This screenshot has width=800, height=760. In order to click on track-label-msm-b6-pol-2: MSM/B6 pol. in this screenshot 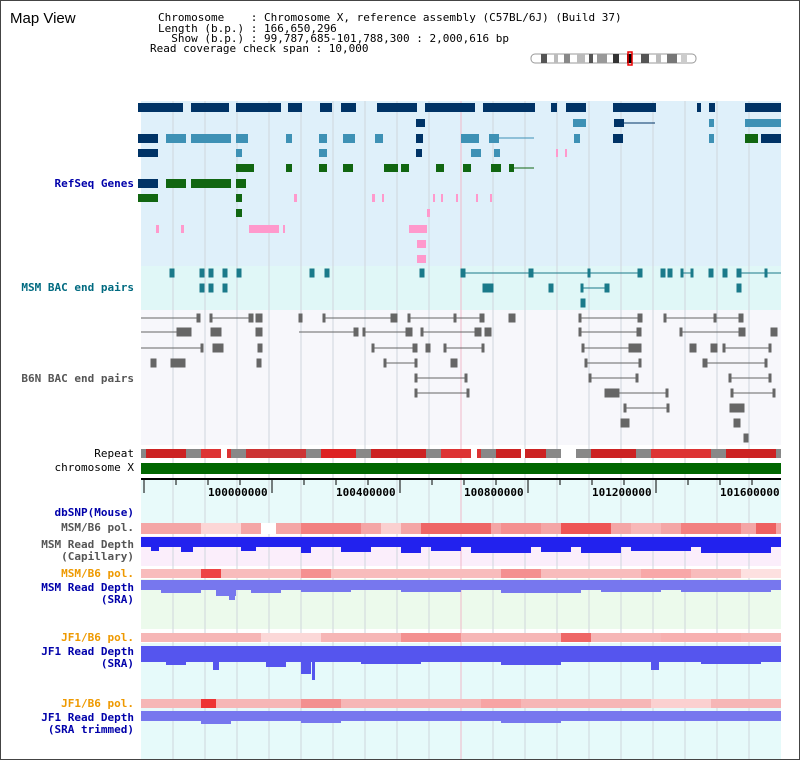, I will do `click(97, 573)`.